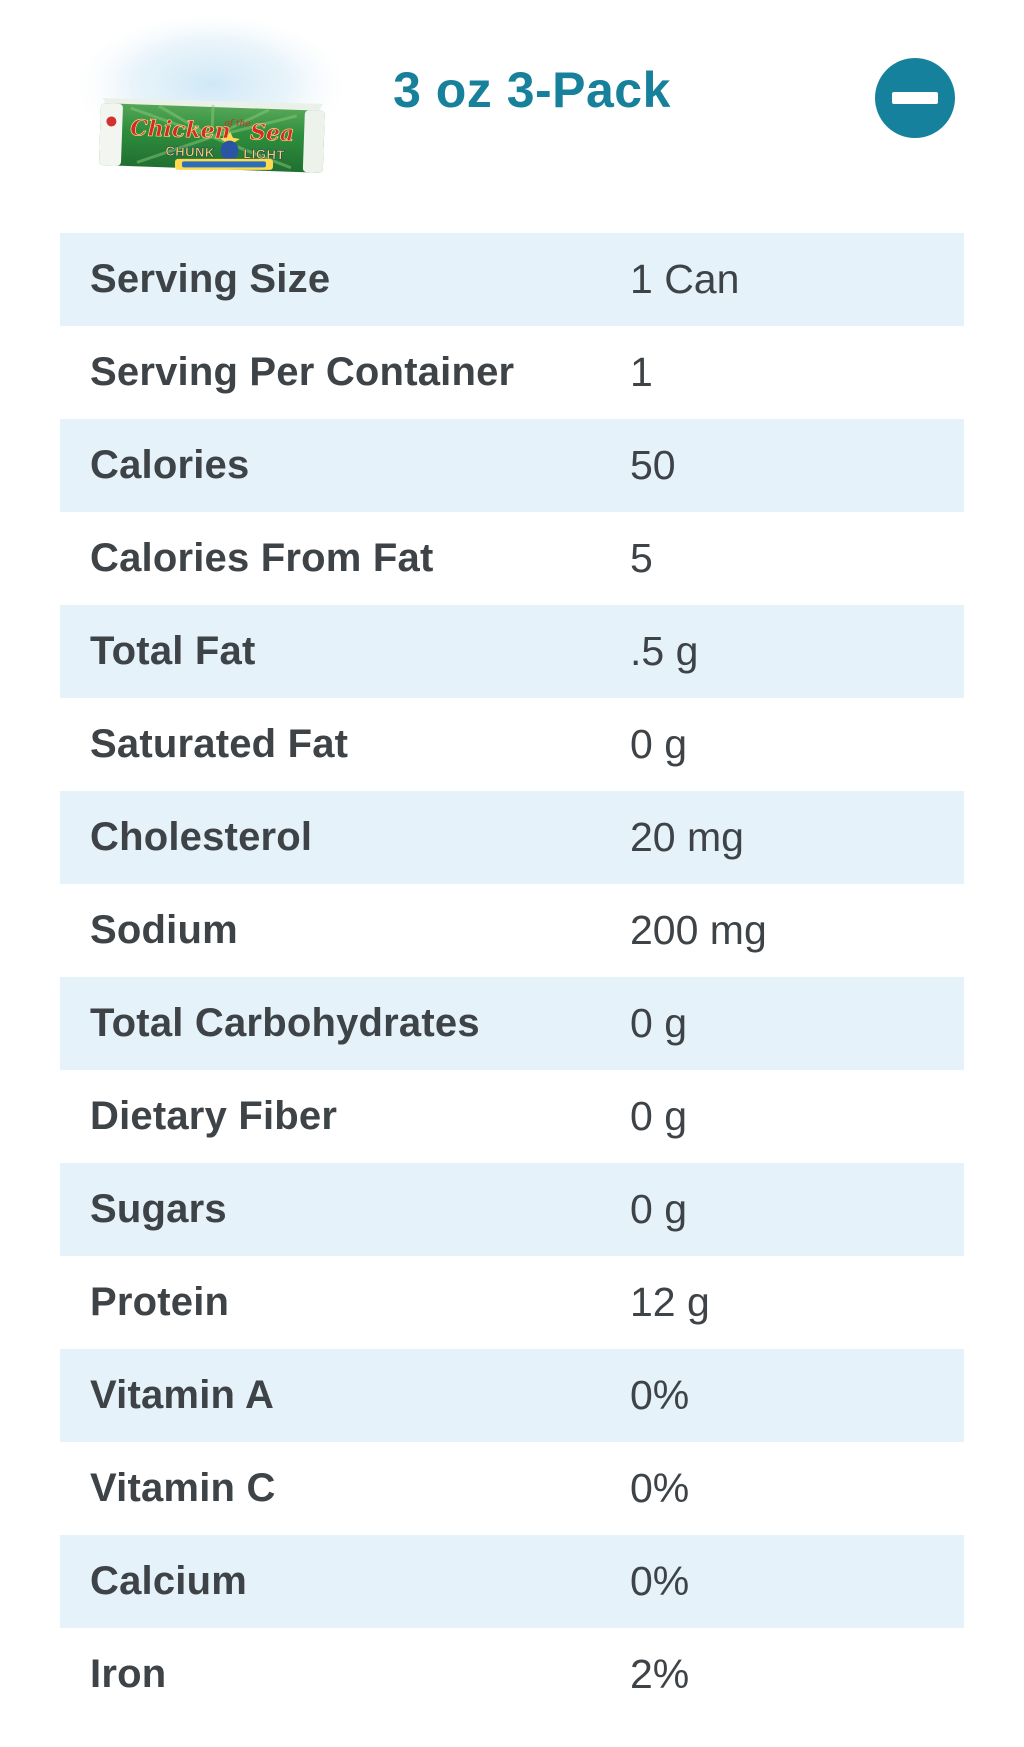  Describe the element at coordinates (158, 1209) in the screenshot. I see `nutrient-label: Sugars` at that location.